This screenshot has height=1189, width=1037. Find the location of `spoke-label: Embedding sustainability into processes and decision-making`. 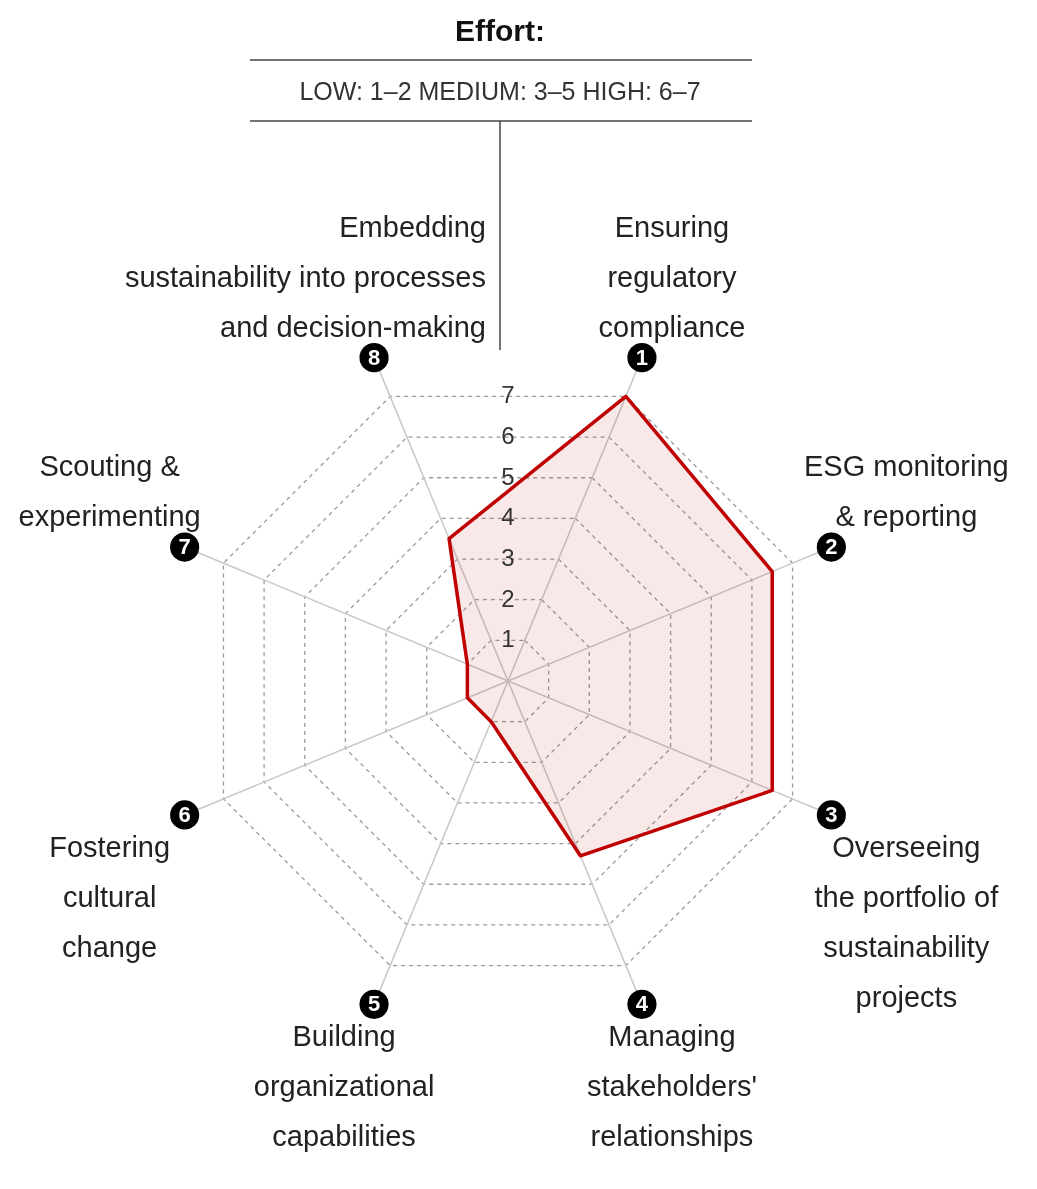

spoke-label: Embedding sustainability into processes and decision-making is located at coordinates (305, 276).